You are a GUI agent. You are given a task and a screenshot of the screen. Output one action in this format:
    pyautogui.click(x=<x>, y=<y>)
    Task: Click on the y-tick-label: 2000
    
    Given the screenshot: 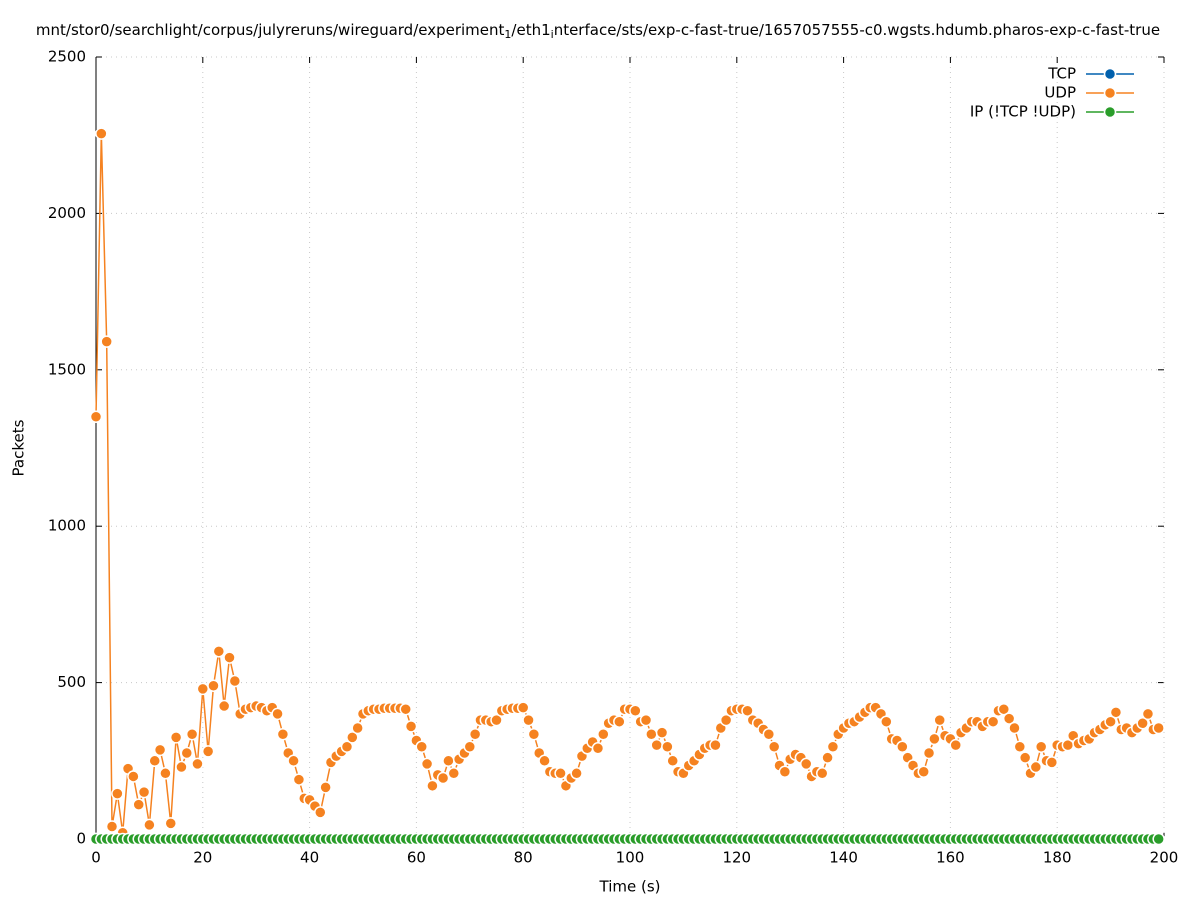 What is the action you would take?
    pyautogui.click(x=67, y=213)
    